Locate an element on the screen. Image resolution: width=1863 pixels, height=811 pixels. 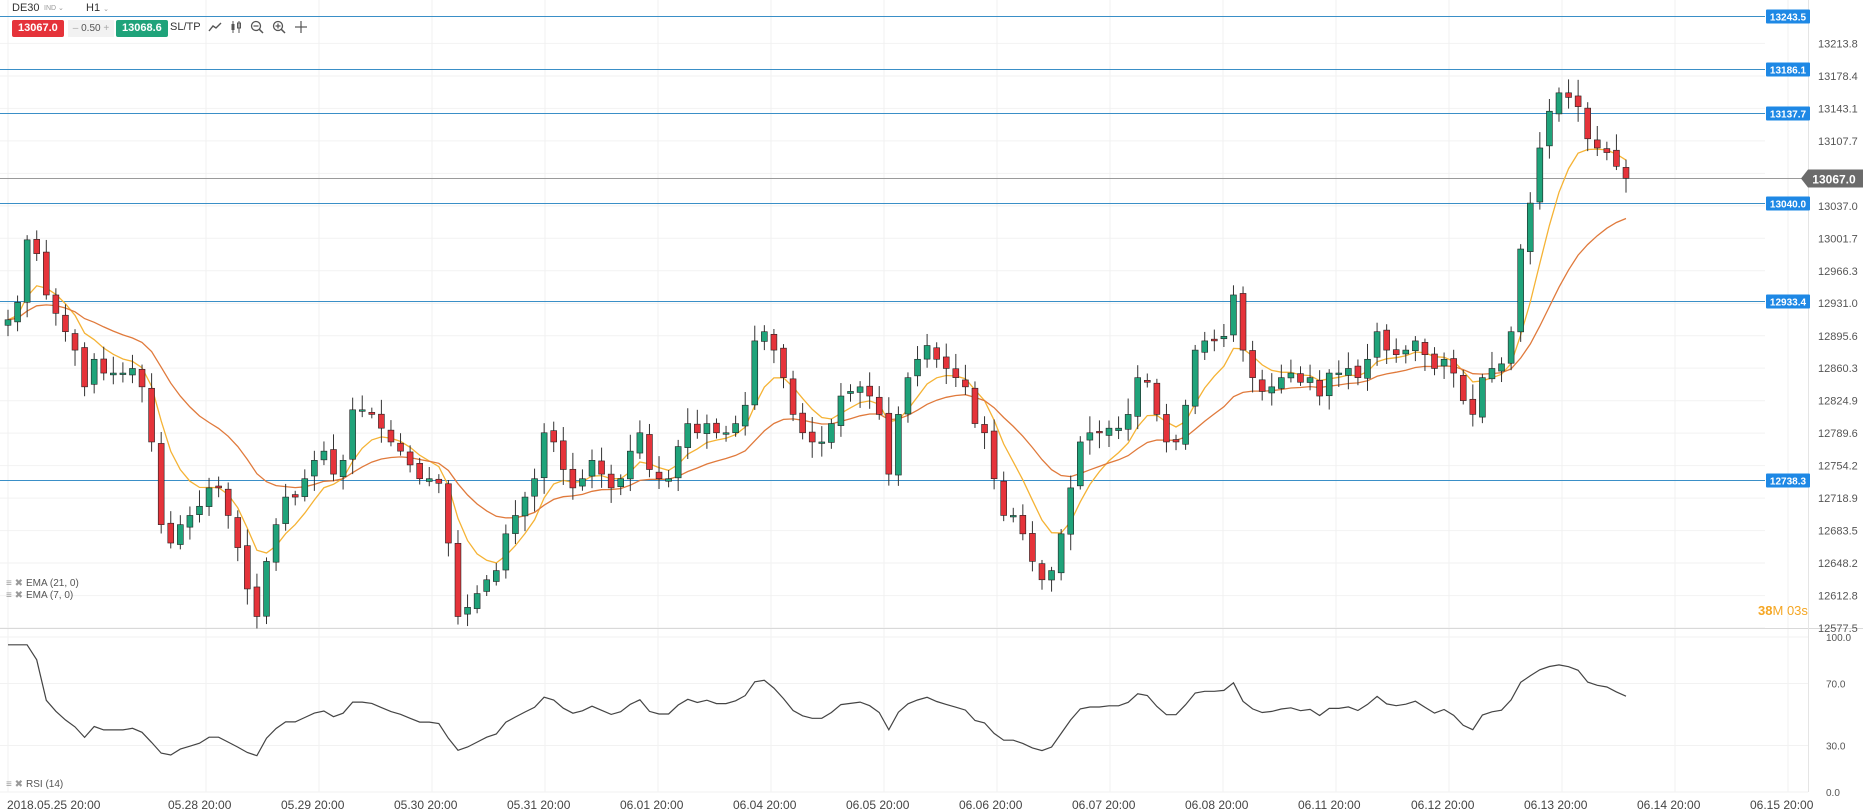
time-tick-label: 06.13 20:00 is located at coordinates (1556, 804).